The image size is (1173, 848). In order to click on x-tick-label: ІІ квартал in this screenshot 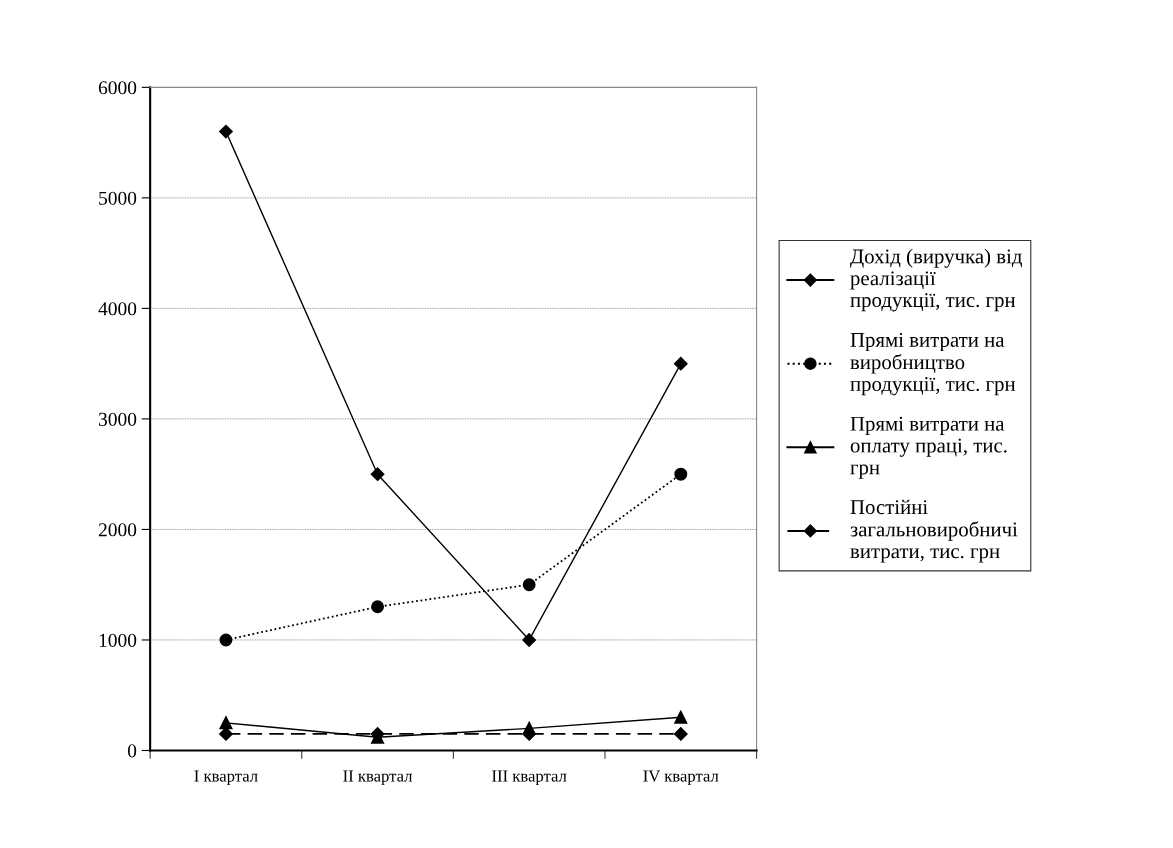, I will do `click(378, 778)`.